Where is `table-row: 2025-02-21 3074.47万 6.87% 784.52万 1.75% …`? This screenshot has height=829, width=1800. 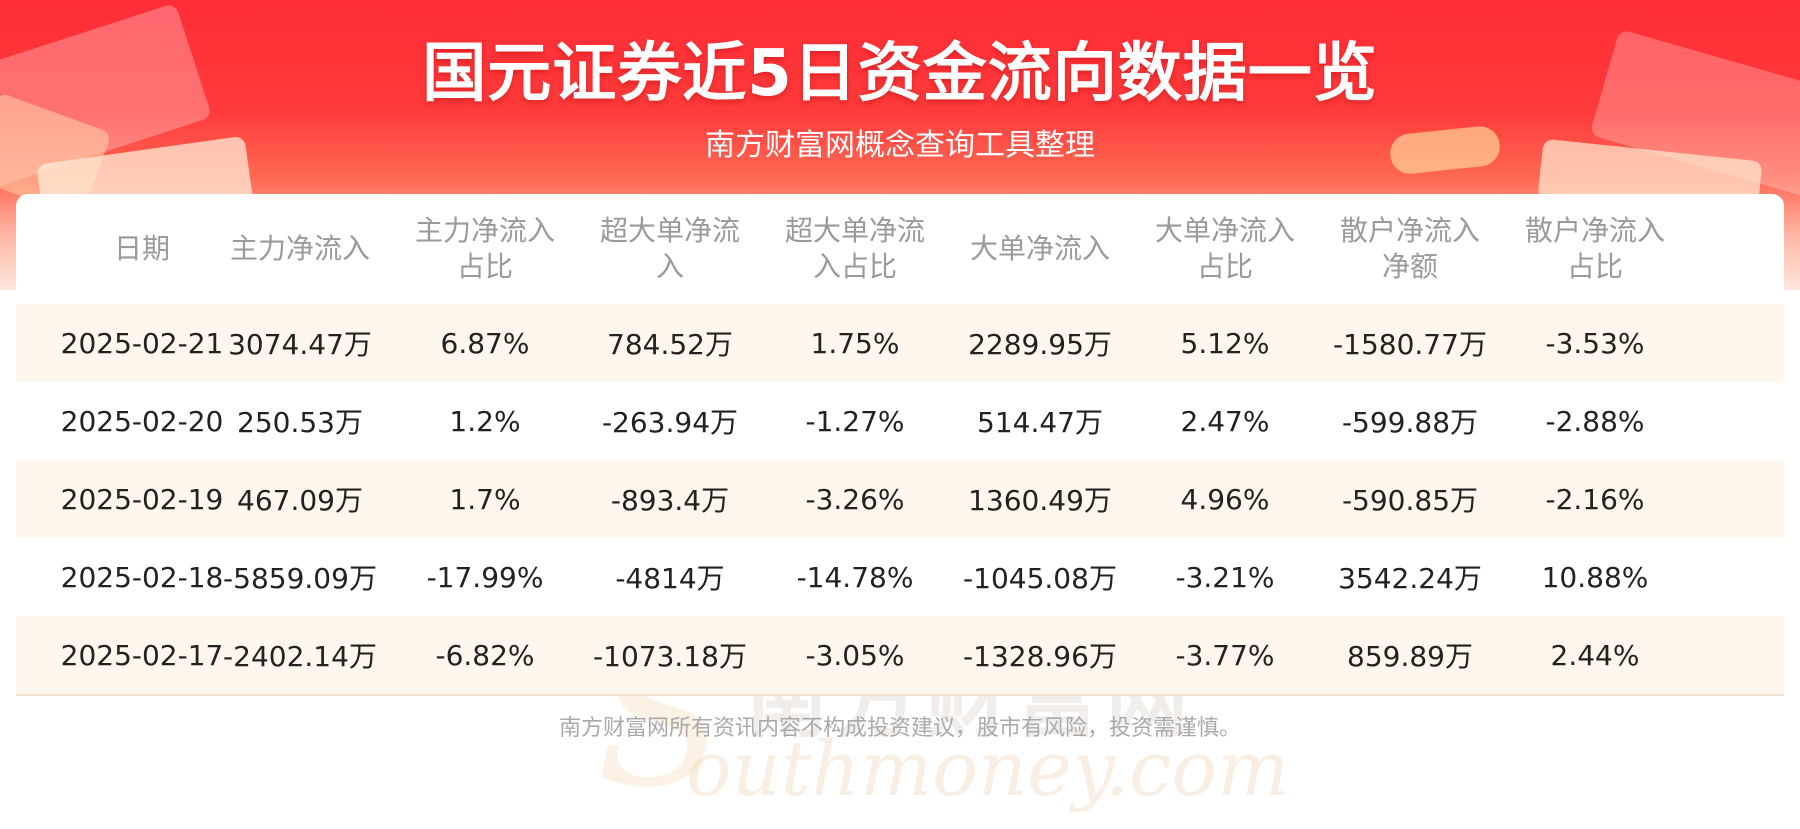
table-row: 2025-02-21 3074.47万 6.87% 784.52万 1.75% … is located at coordinates (900, 343).